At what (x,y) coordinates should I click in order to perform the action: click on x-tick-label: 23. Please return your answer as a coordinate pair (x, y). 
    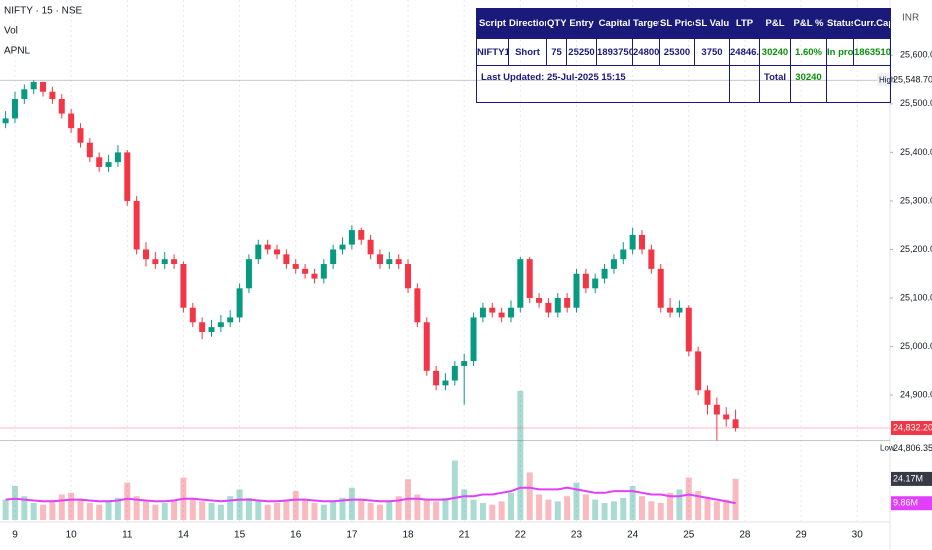
    Looking at the image, I should click on (577, 535).